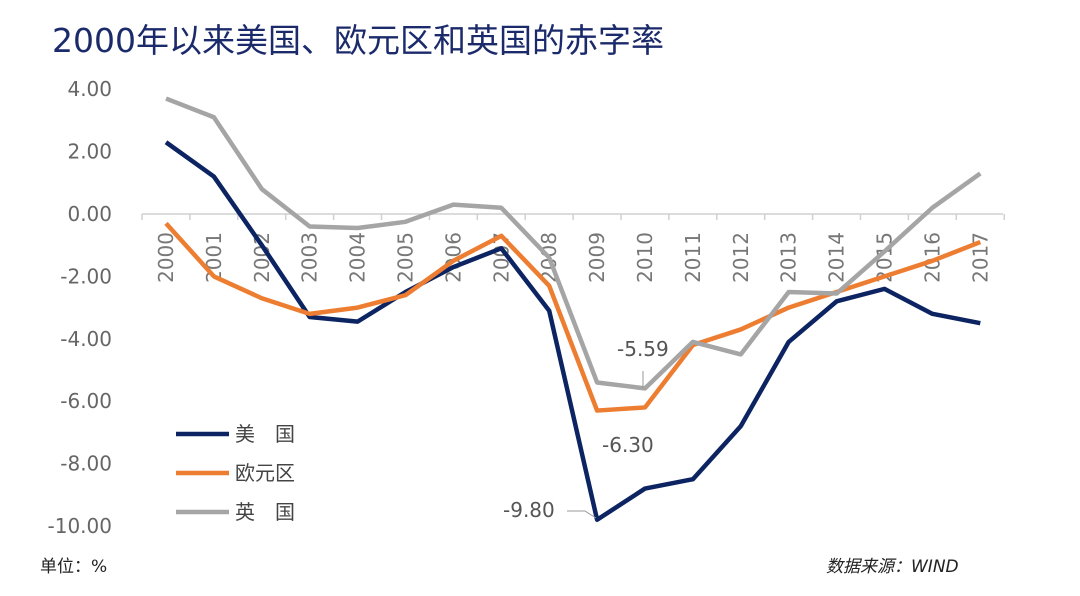 The height and width of the screenshot is (596, 1080). I want to click on y-tick-label: -4.00, so click(86, 339).